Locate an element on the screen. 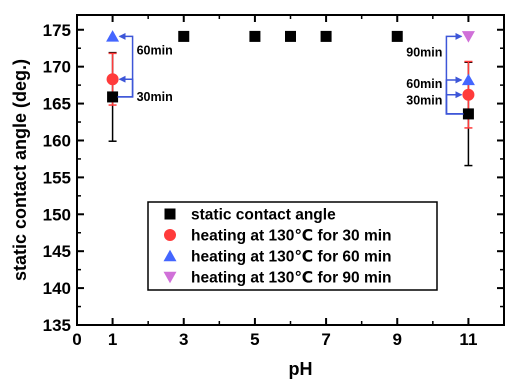 This screenshot has height=381, width=515. x-tick-label: 7 is located at coordinates (325, 339).